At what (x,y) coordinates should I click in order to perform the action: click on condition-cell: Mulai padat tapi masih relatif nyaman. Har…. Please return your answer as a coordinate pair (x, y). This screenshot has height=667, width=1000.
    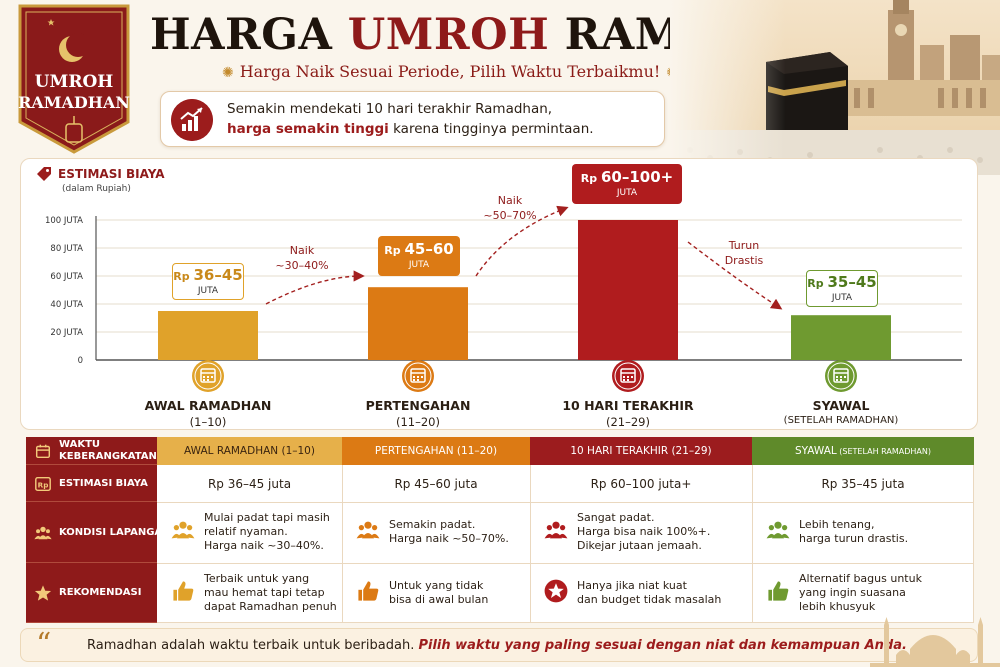
    Looking at the image, I should click on (267, 531).